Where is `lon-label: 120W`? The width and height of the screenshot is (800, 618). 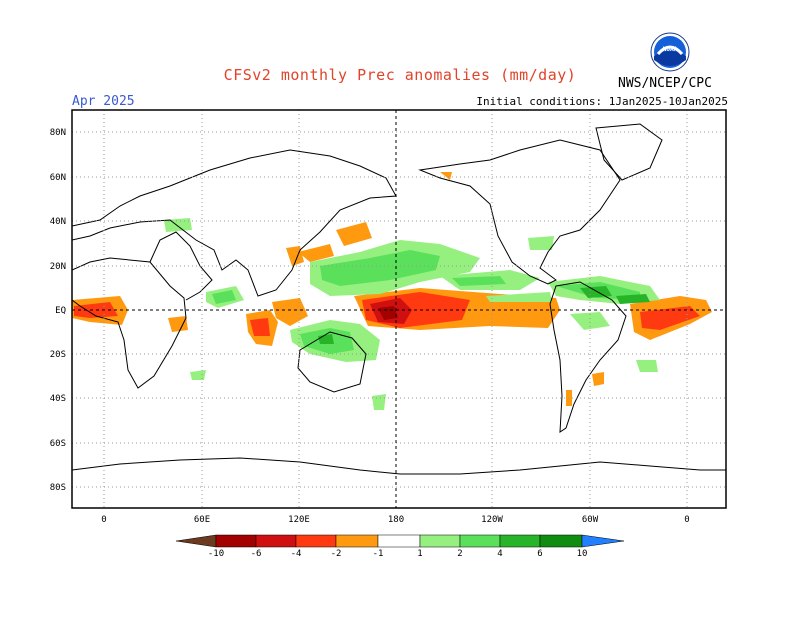 lon-label: 120W is located at coordinates (492, 520).